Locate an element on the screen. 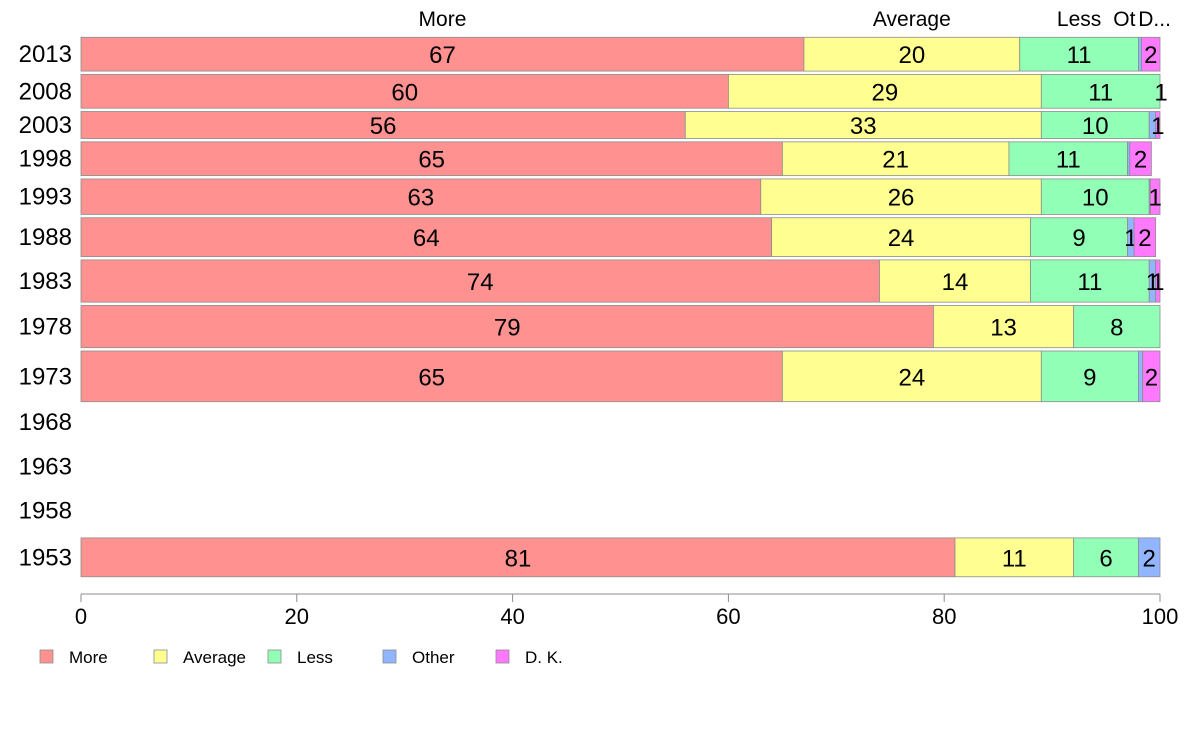 This screenshot has height=736, width=1188. y-tick-label: 1973 is located at coordinates (45, 376).